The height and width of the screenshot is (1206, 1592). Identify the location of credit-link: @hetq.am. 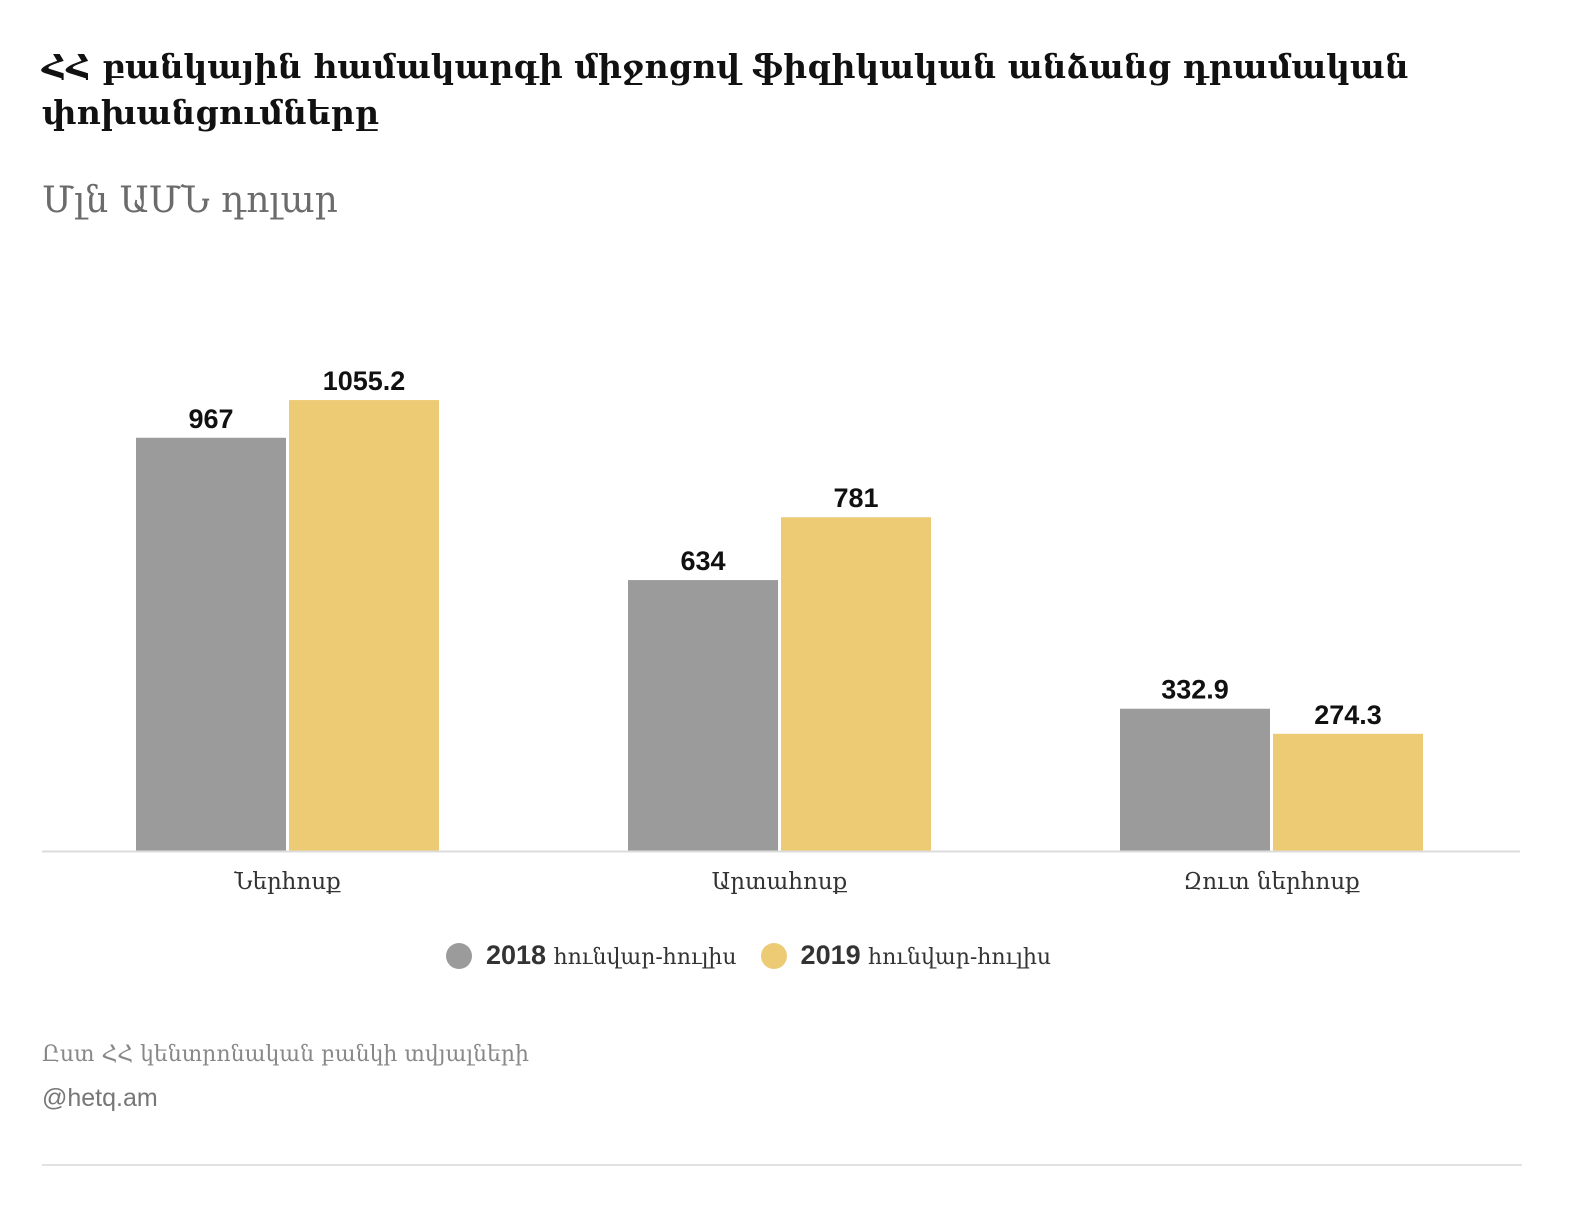
(100, 1098).